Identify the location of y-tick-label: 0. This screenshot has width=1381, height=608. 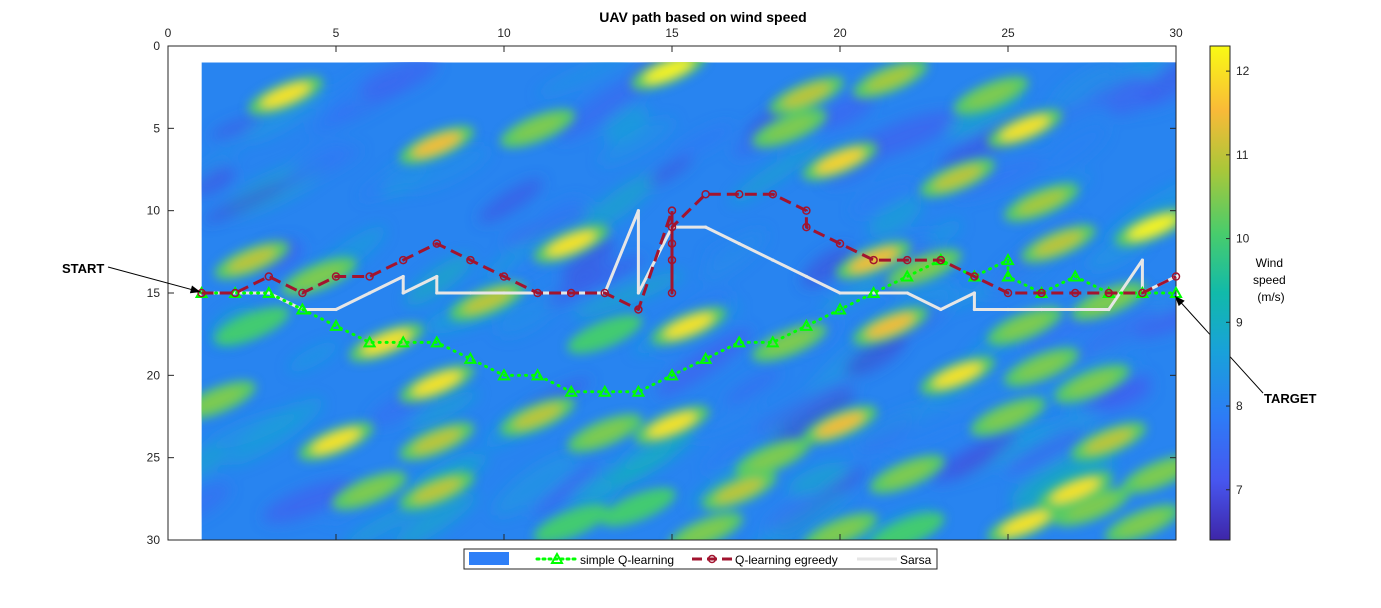
(156, 46).